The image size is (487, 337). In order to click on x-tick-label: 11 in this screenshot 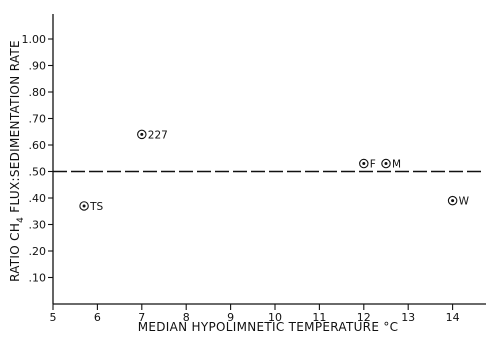, I will do `click(319, 317)`.